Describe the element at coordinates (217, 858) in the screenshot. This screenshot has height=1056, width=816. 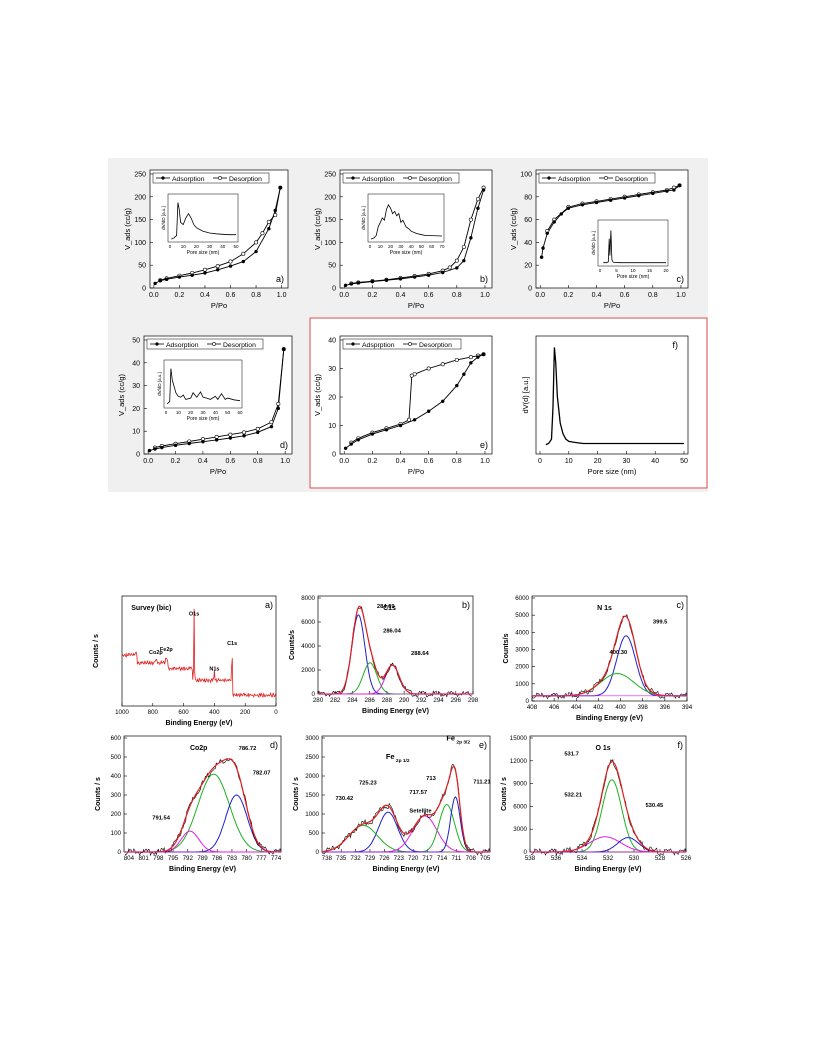
I see `x-tick-label: 786` at that location.